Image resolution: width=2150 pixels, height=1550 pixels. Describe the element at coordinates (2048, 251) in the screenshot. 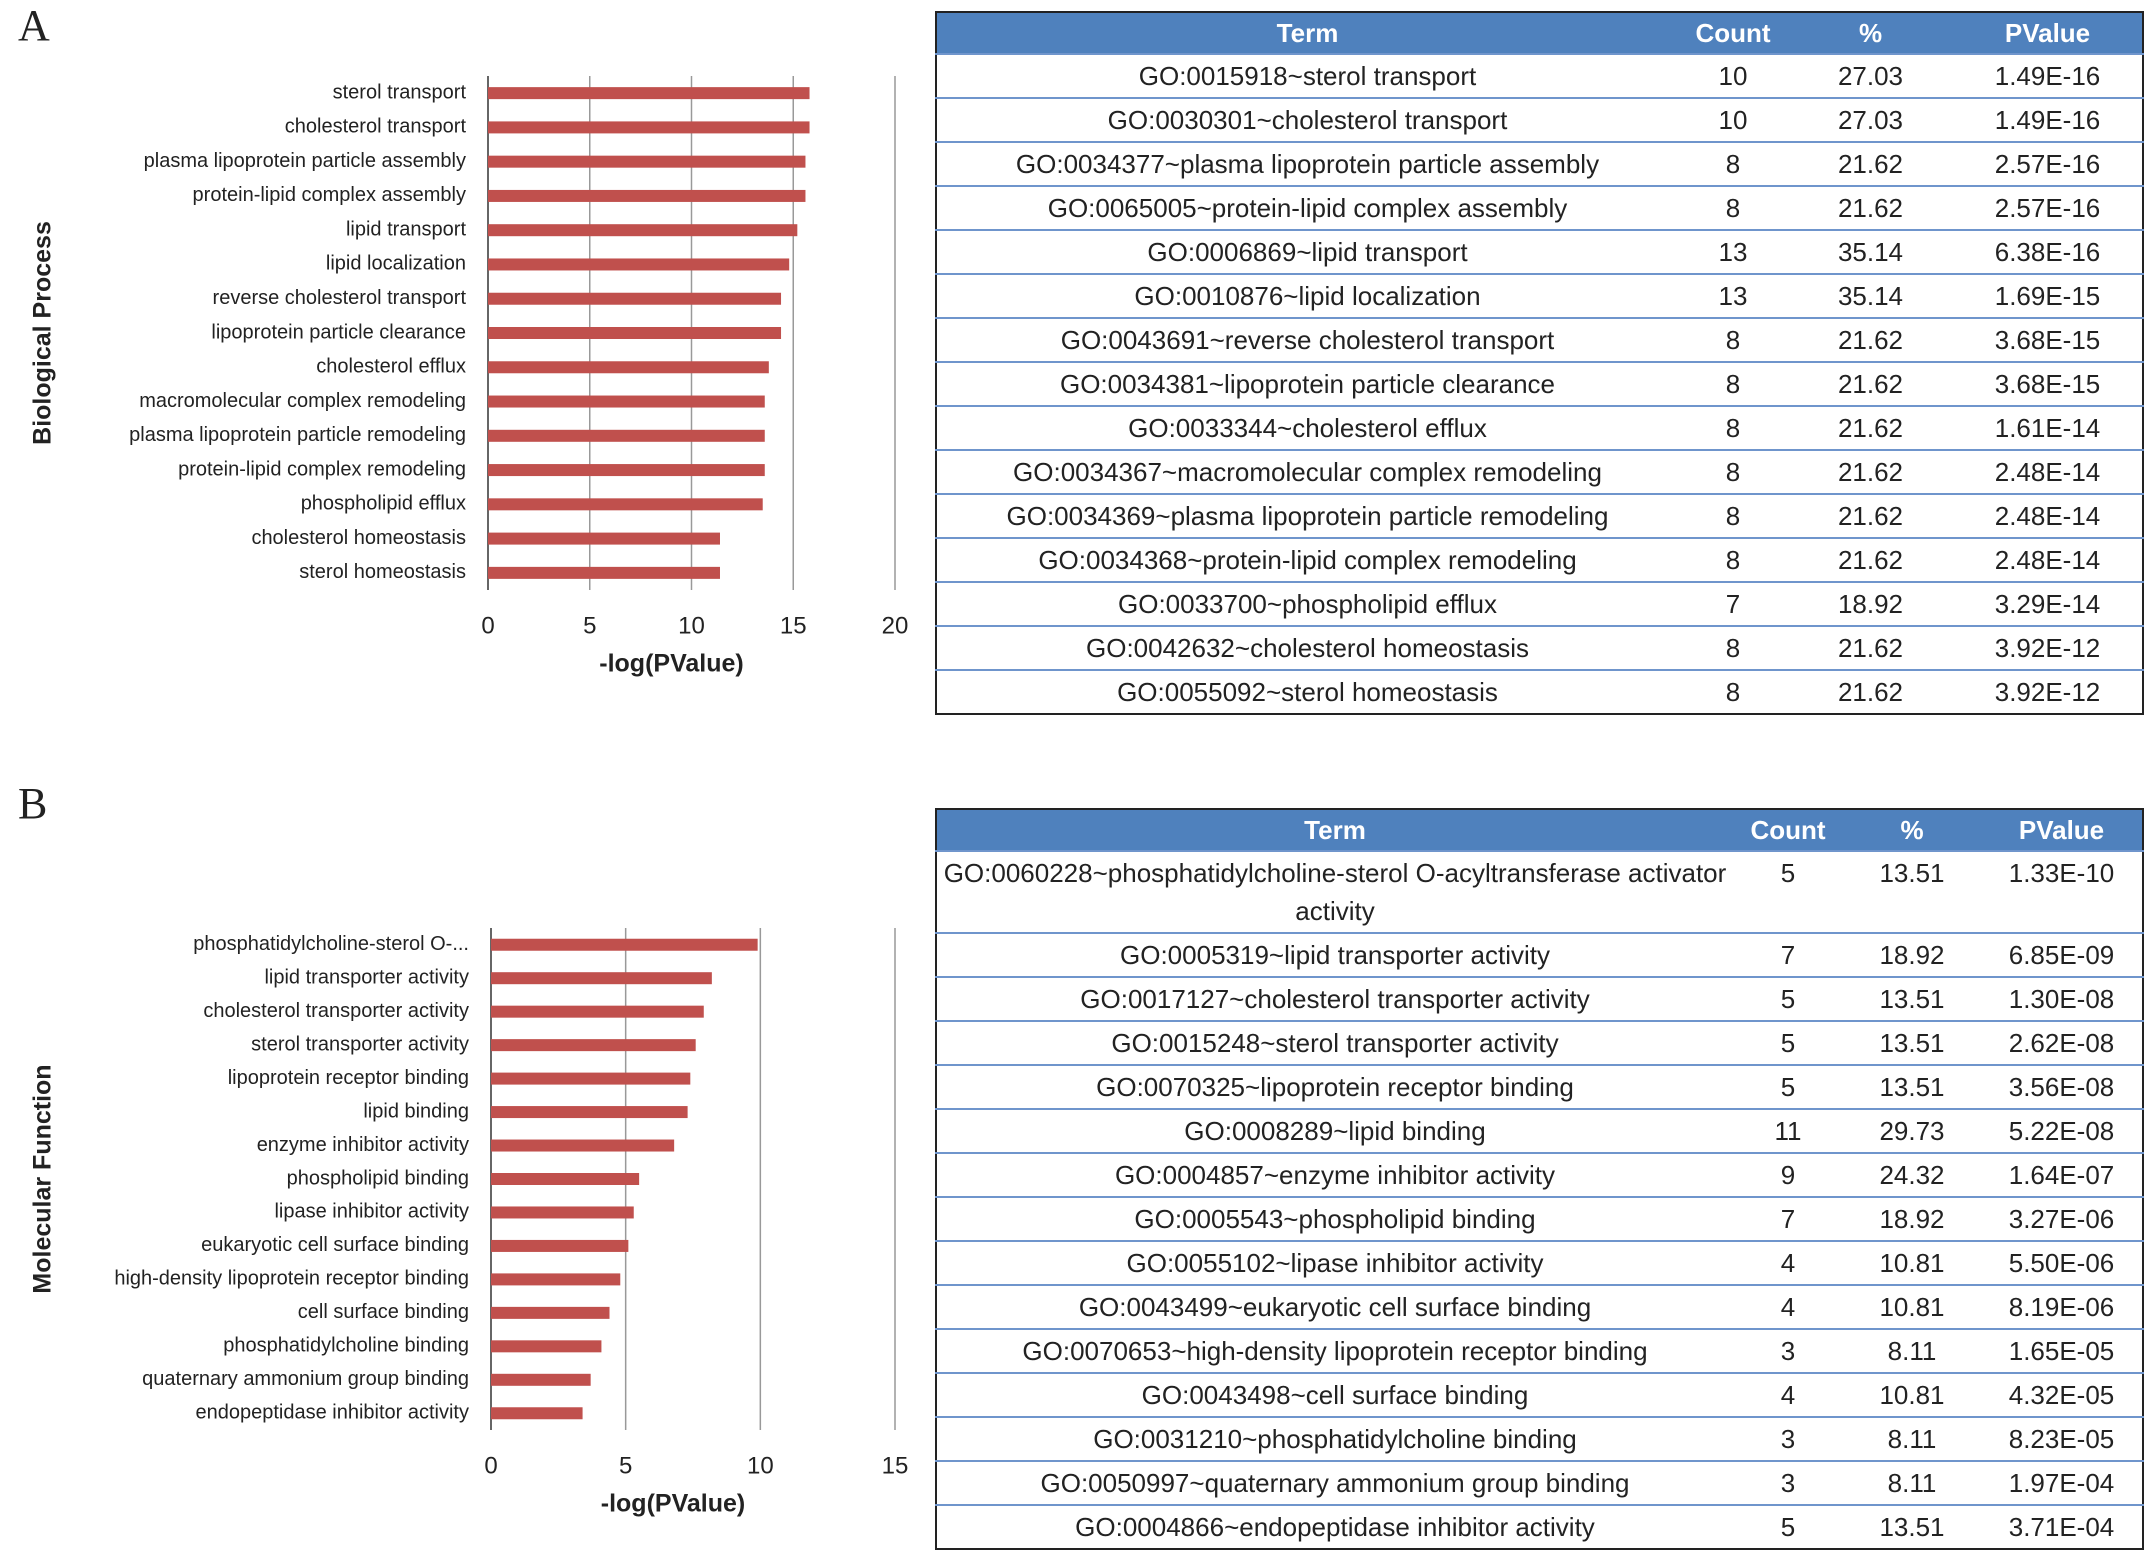

I see `table-cell: 6.38E-16` at that location.